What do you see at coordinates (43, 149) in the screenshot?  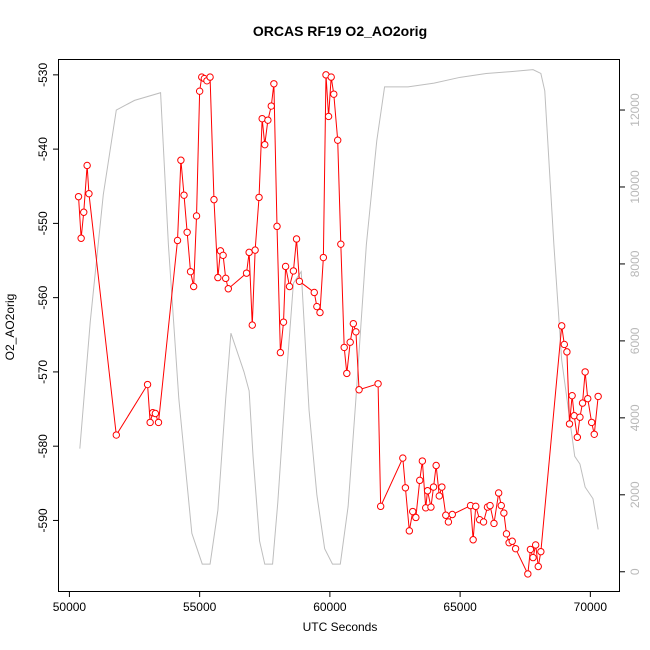 I see `y-tick-label: -540` at bounding box center [43, 149].